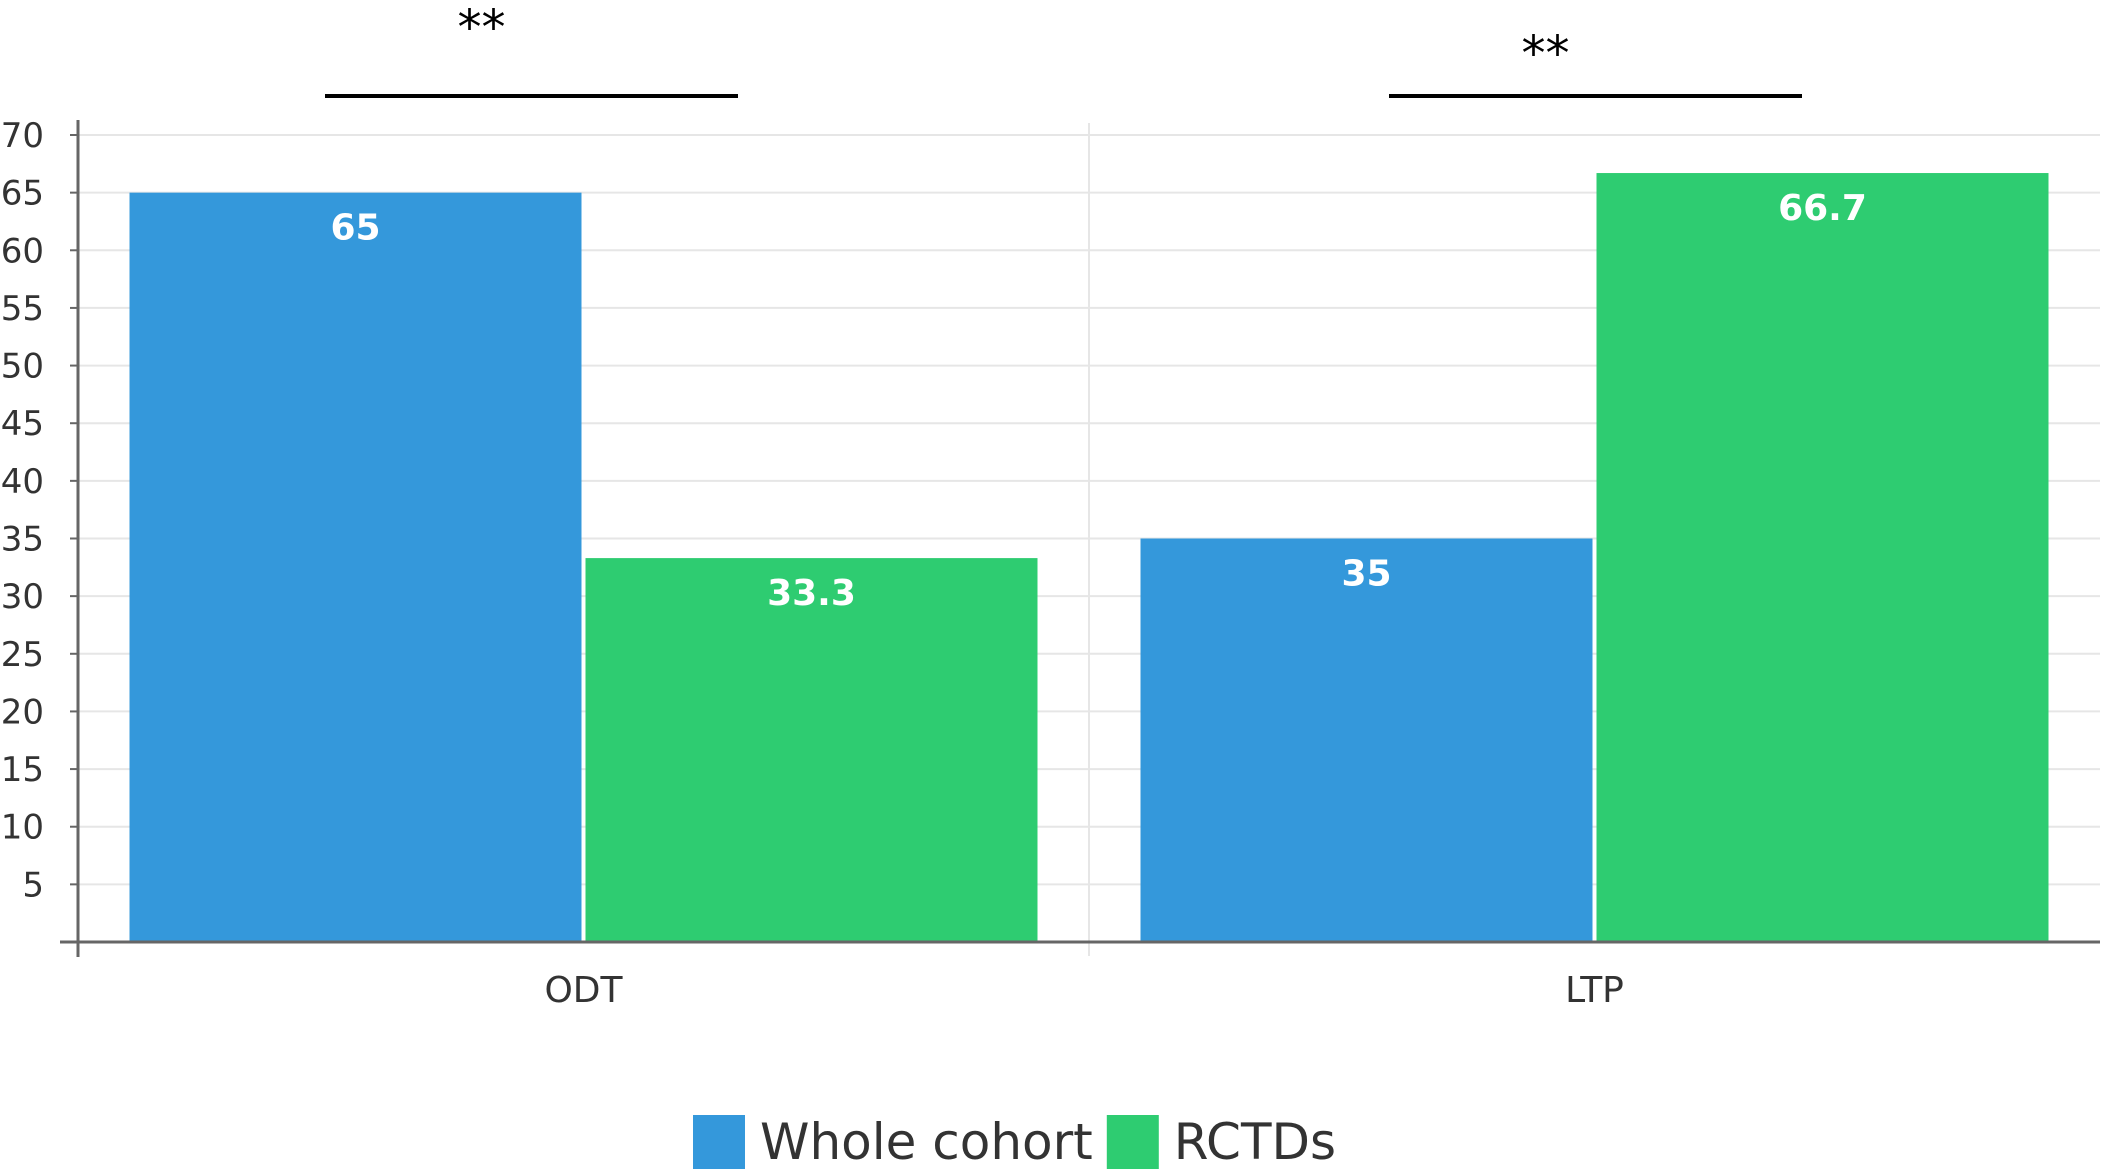  Describe the element at coordinates (33, 885) in the screenshot. I see `y-tick-label: 5` at that location.